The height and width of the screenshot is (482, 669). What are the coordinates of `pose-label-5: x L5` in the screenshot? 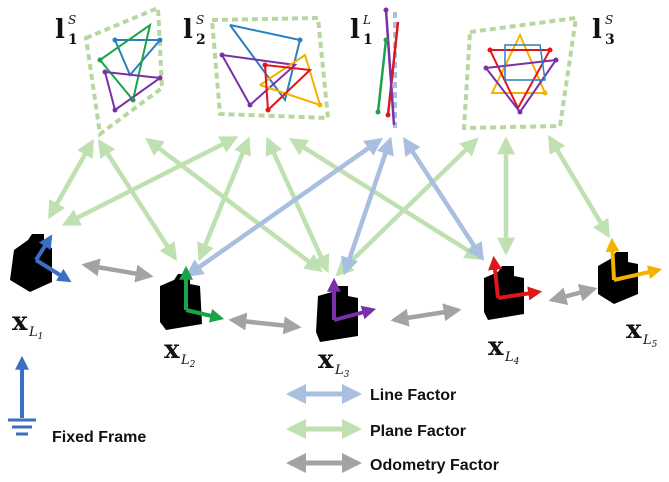 It's located at (642, 332).